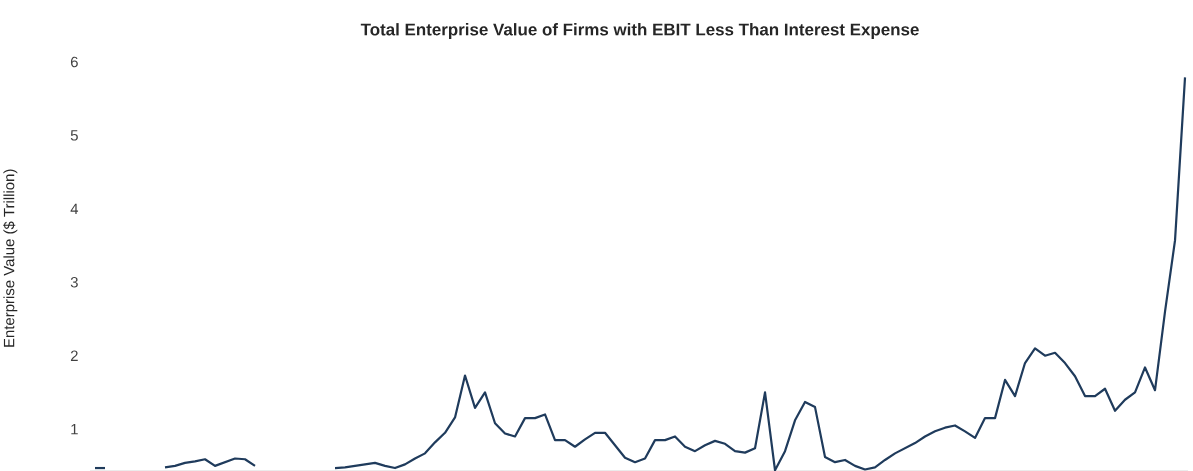  What do you see at coordinates (74, 355) in the screenshot?
I see `y-tick-label: 2` at bounding box center [74, 355].